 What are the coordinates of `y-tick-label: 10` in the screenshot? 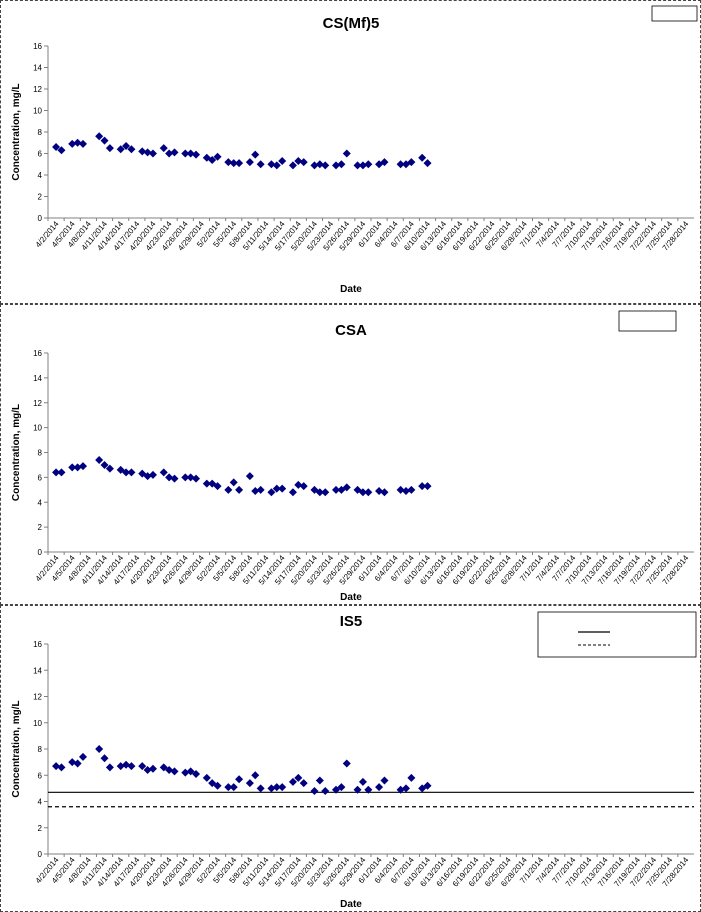 It's located at (37, 723).